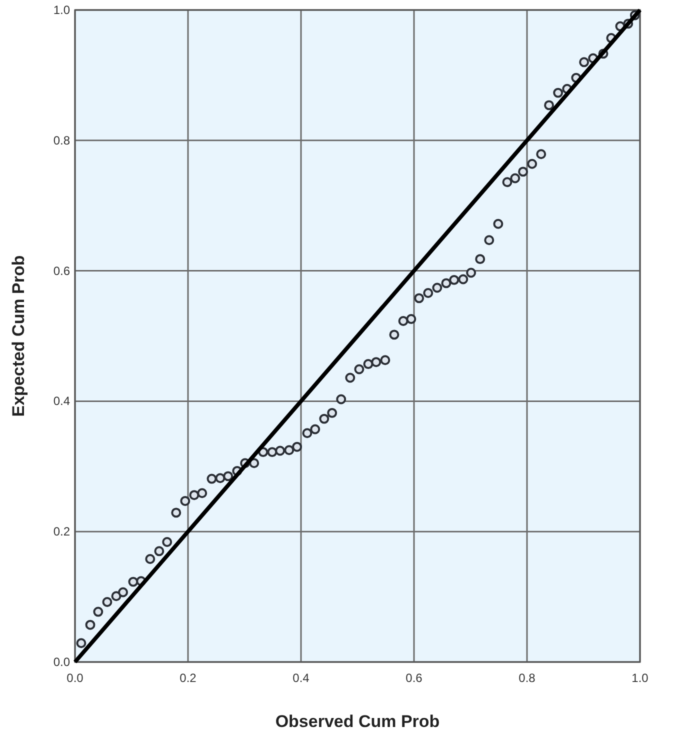  Describe the element at coordinates (61, 531) in the screenshot. I see `y-tick-label: 0.2` at that location.